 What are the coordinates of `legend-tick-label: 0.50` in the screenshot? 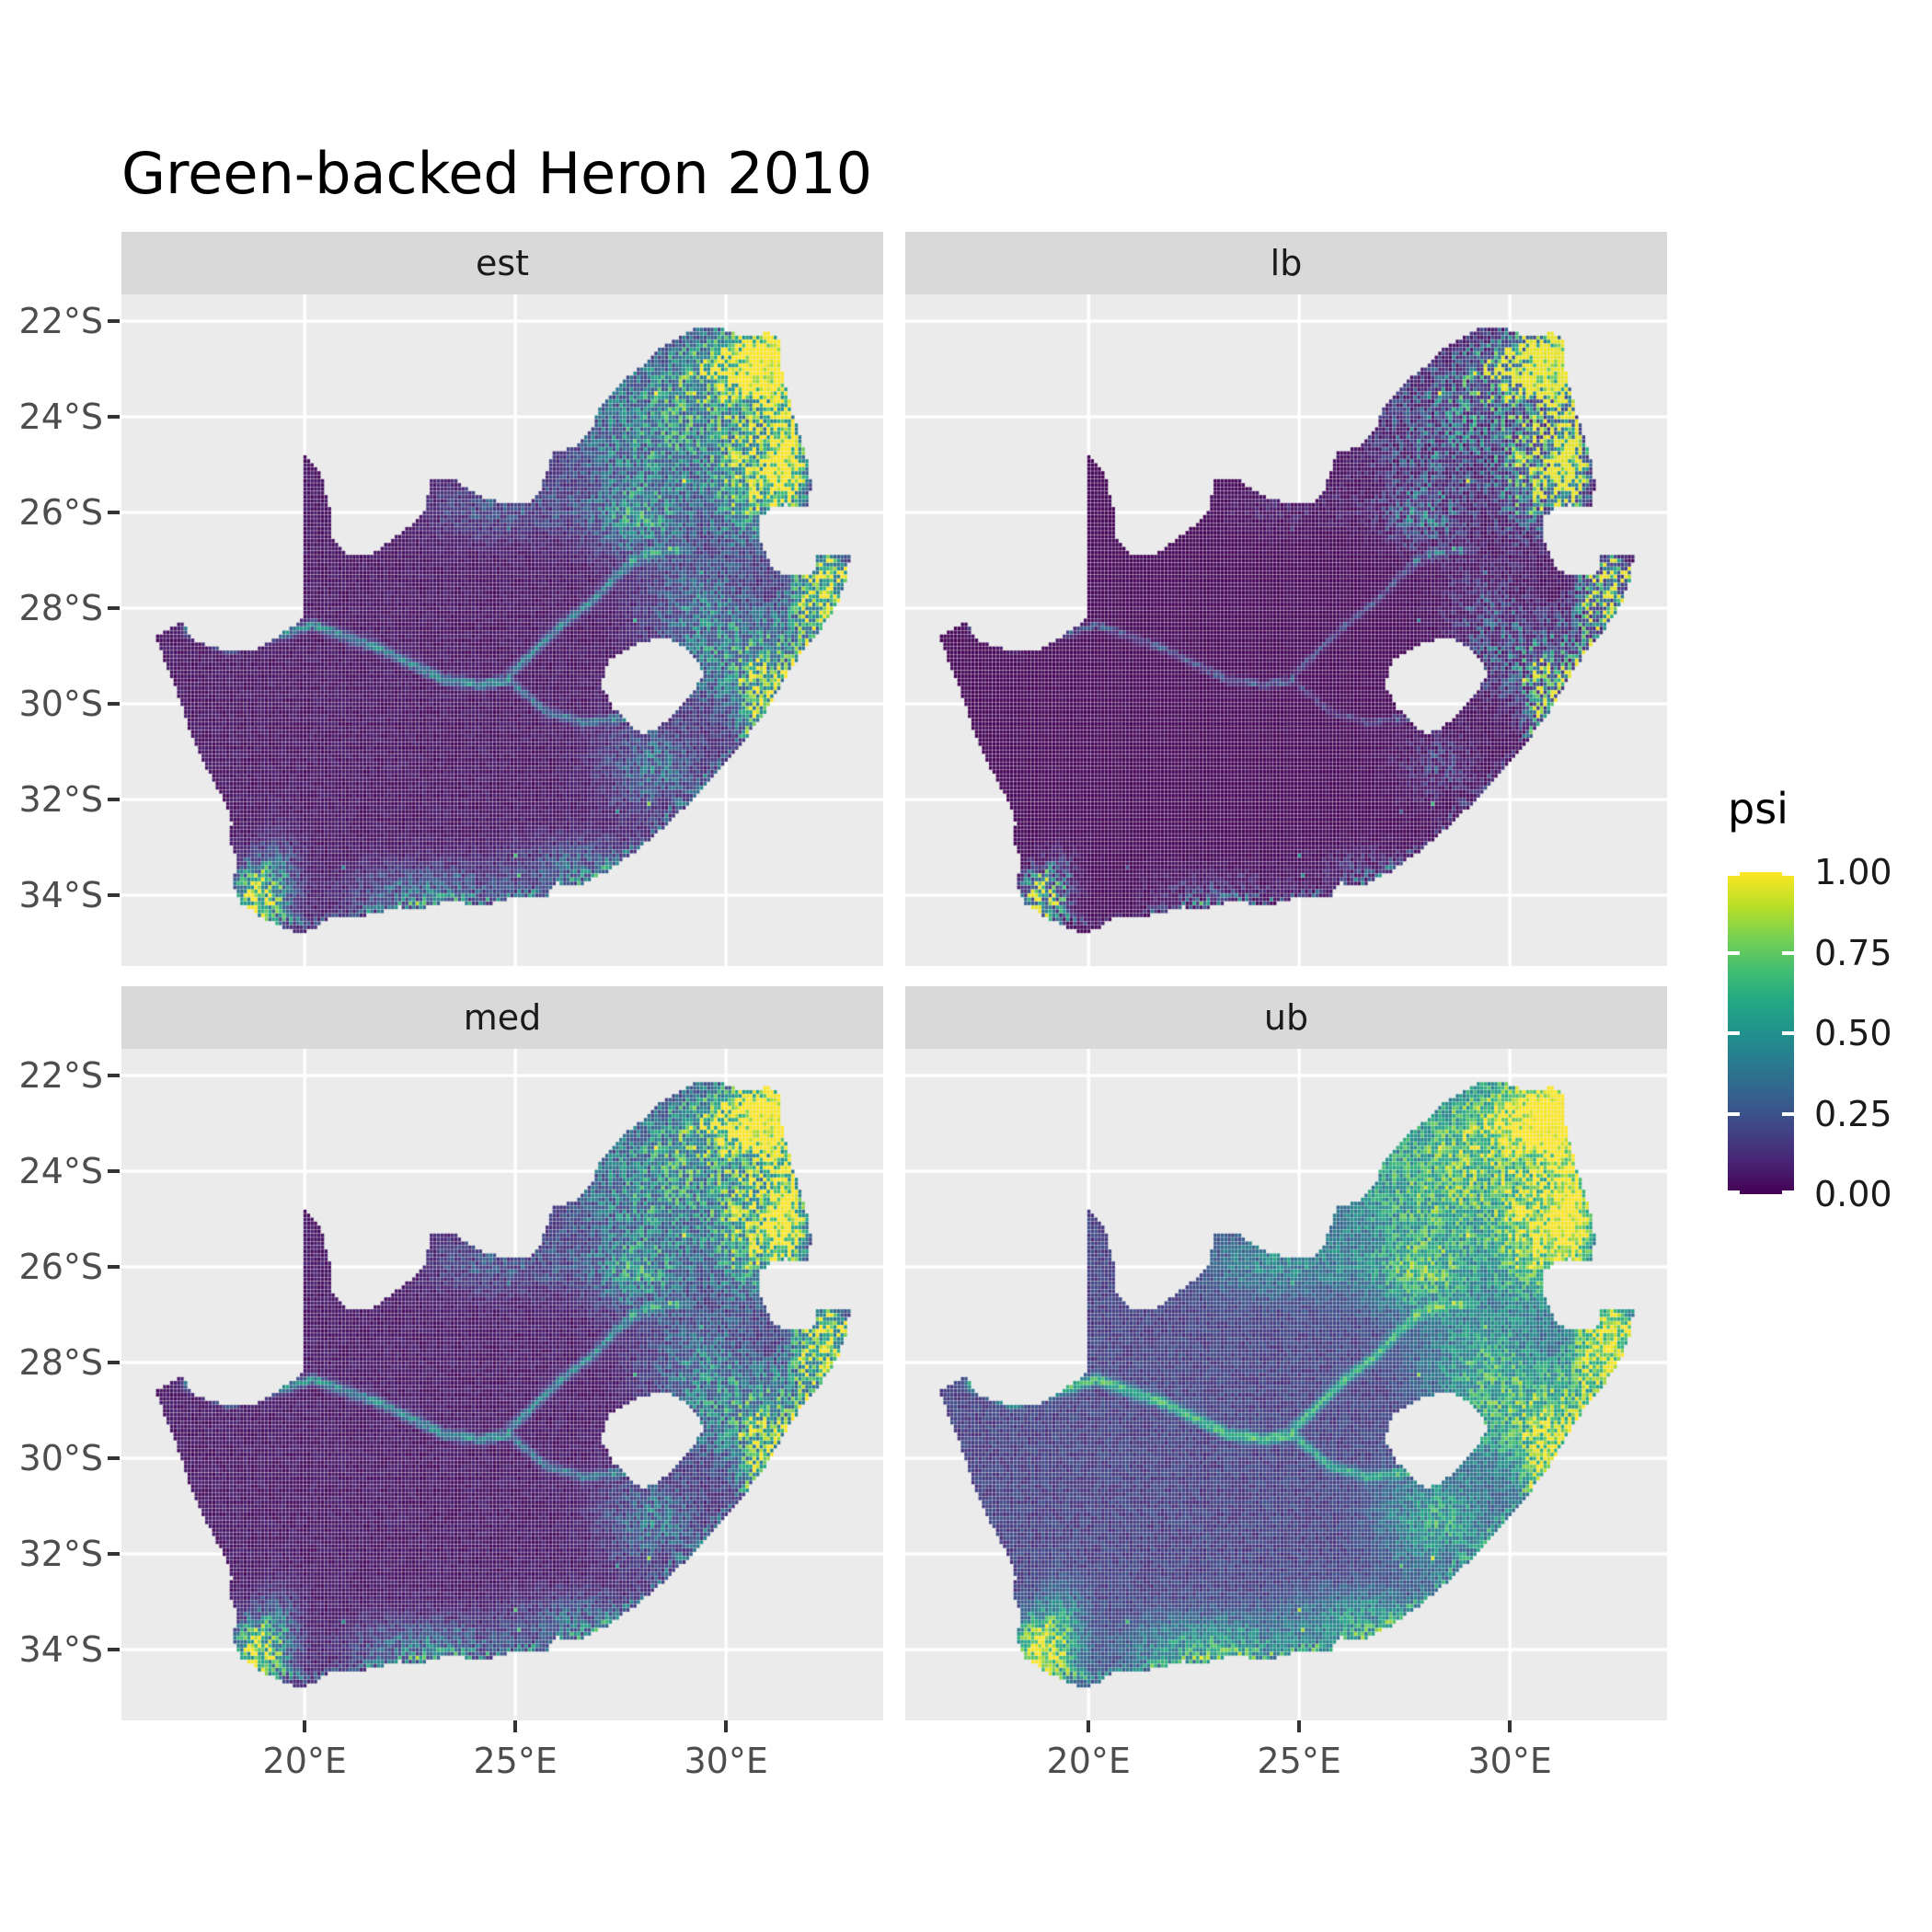 It's located at (1853, 1033).